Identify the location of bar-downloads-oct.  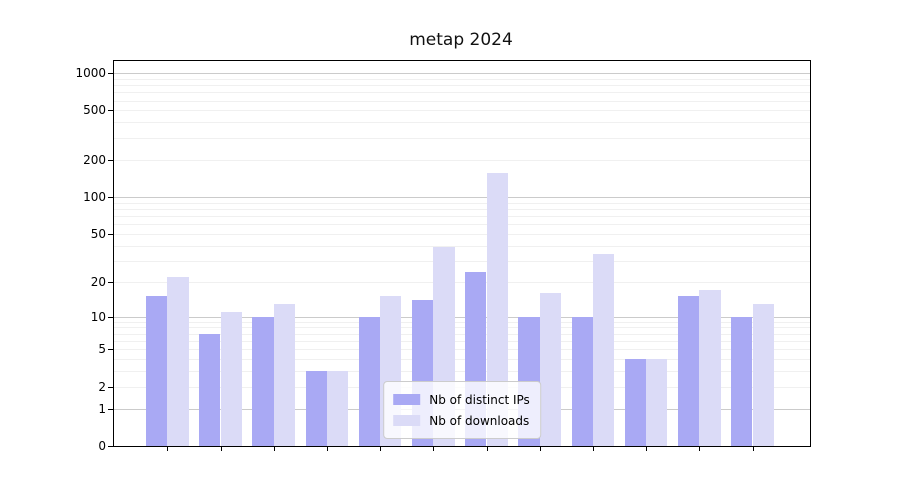
(657, 402).